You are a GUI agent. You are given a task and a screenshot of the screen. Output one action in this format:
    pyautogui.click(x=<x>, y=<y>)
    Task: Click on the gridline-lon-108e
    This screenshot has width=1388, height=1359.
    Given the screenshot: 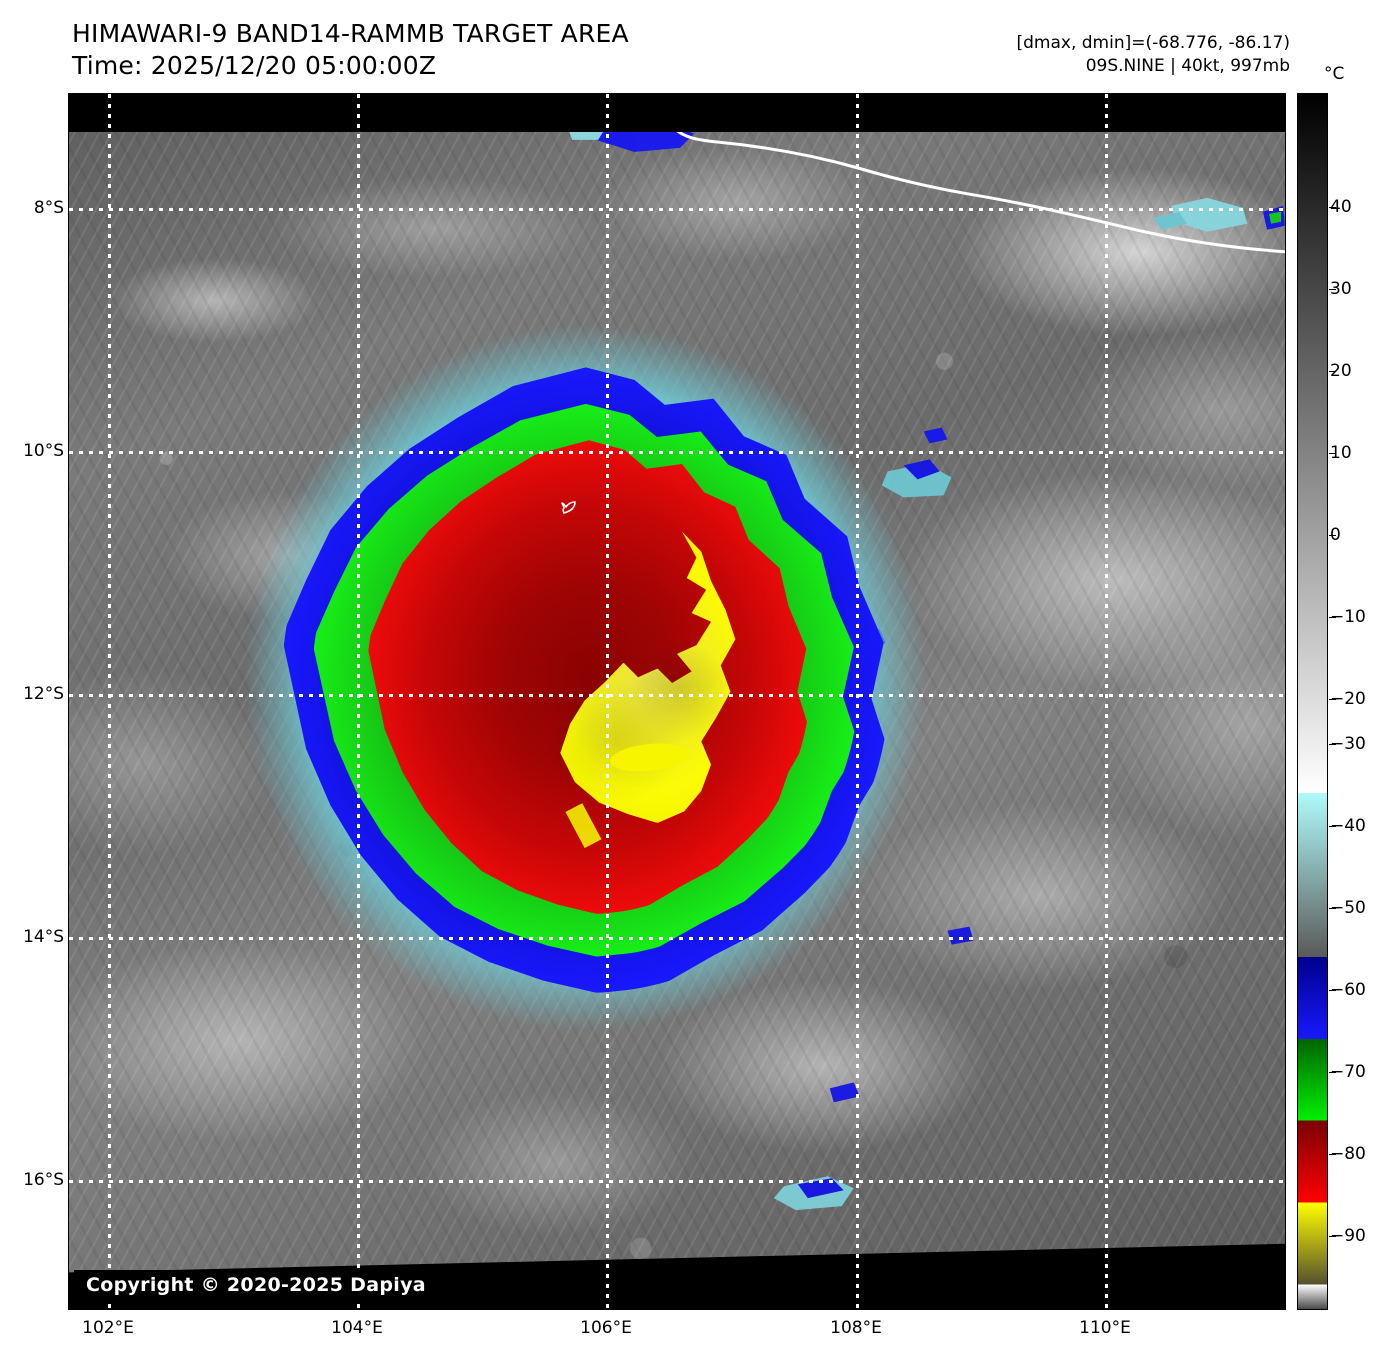 What is the action you would take?
    pyautogui.click(x=857, y=701)
    